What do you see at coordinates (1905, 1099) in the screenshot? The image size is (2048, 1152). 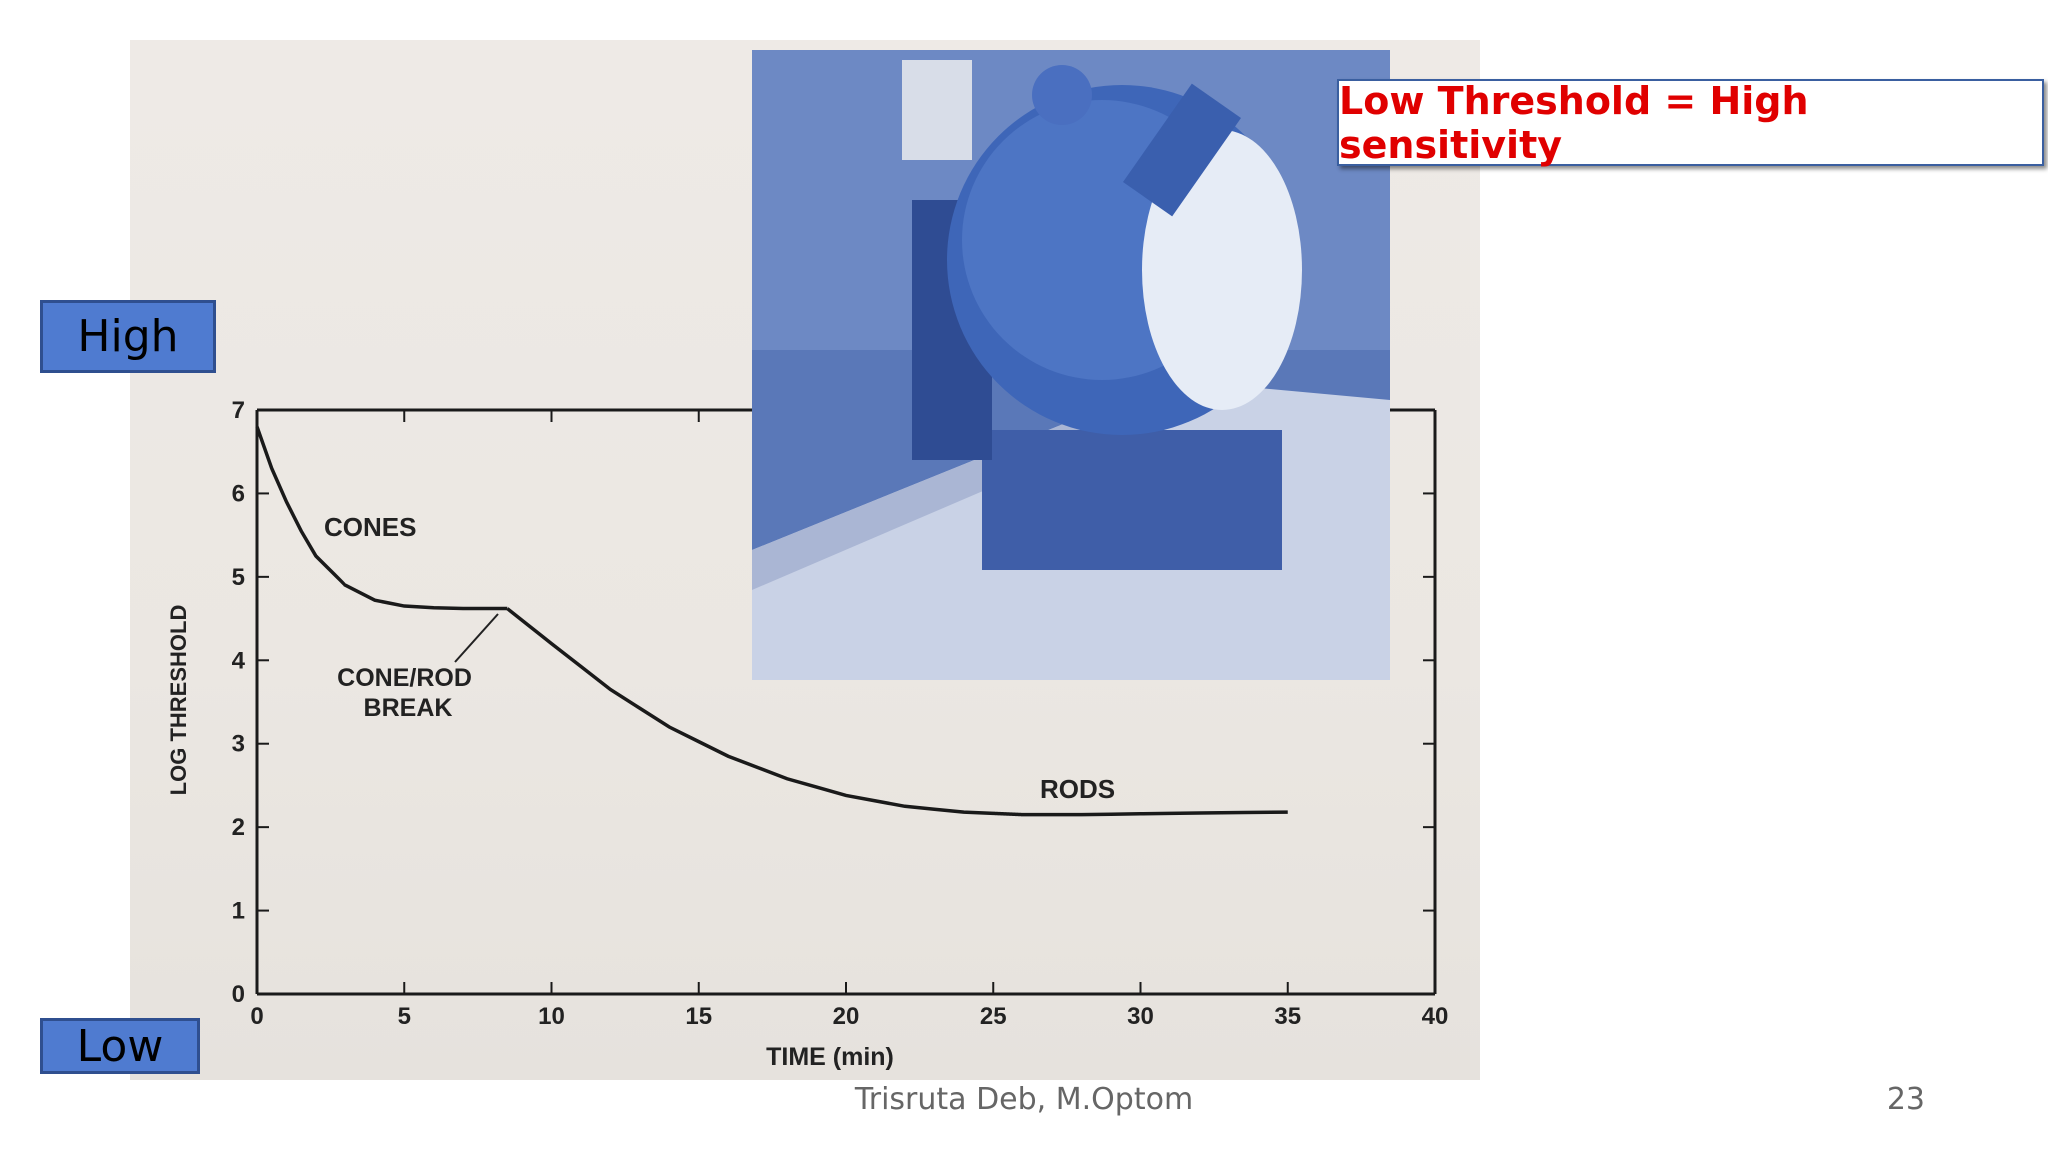 I see `page-number: 23` at bounding box center [1905, 1099].